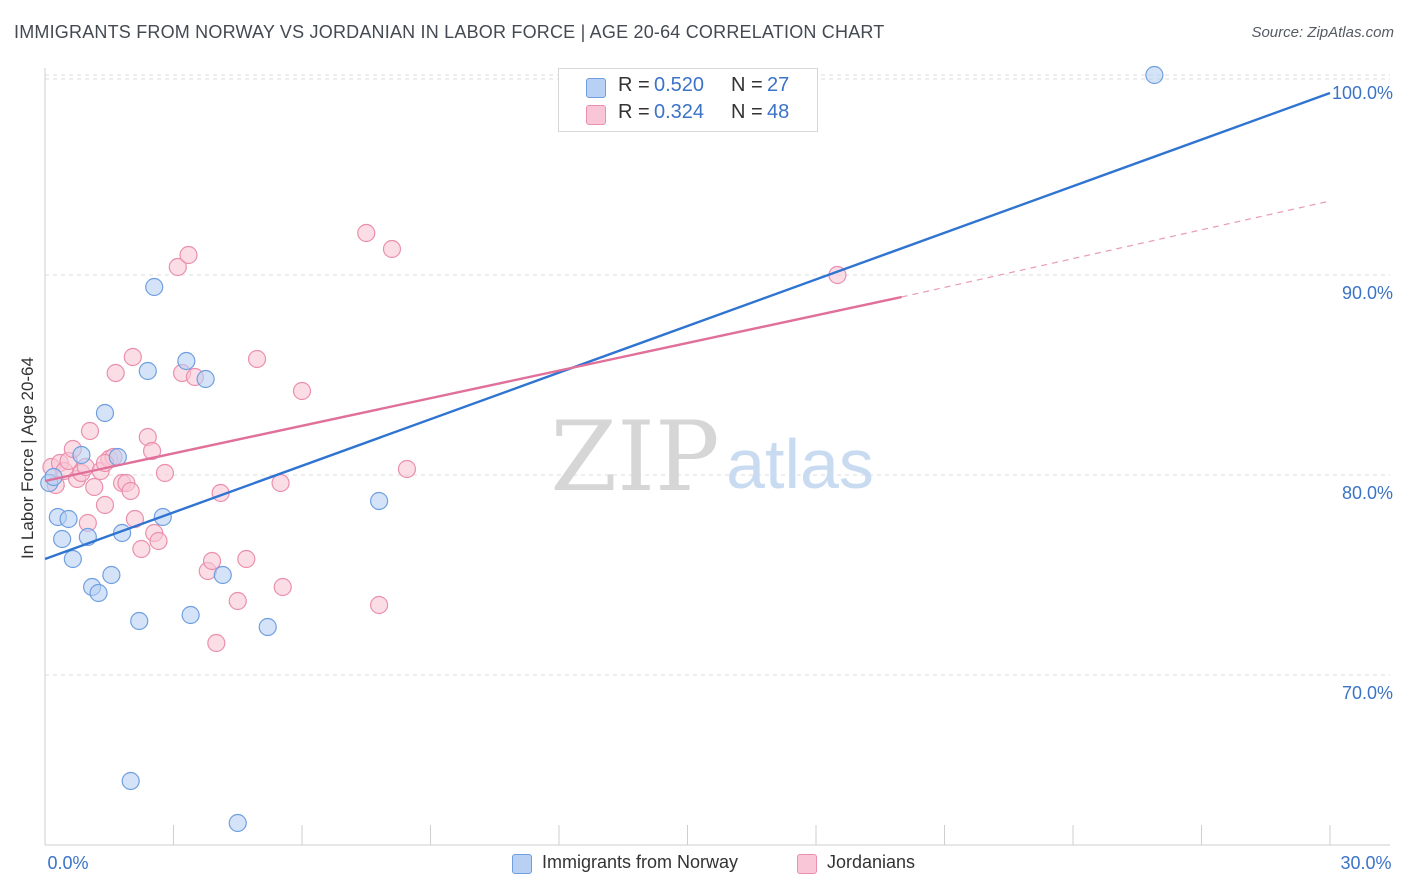 The height and width of the screenshot is (892, 1406). Describe the element at coordinates (522, 864) in the screenshot. I see `legend-norway-swatch` at that location.